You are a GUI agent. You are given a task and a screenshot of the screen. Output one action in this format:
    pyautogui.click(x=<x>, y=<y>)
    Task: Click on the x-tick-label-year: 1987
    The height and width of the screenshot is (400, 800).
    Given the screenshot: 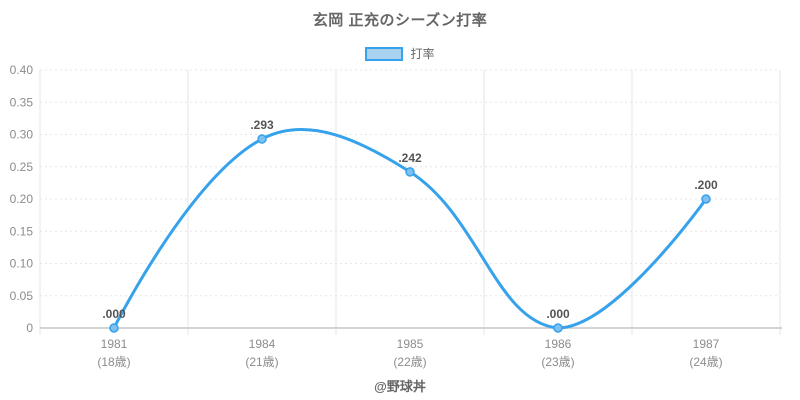 What is the action you would take?
    pyautogui.click(x=706, y=344)
    